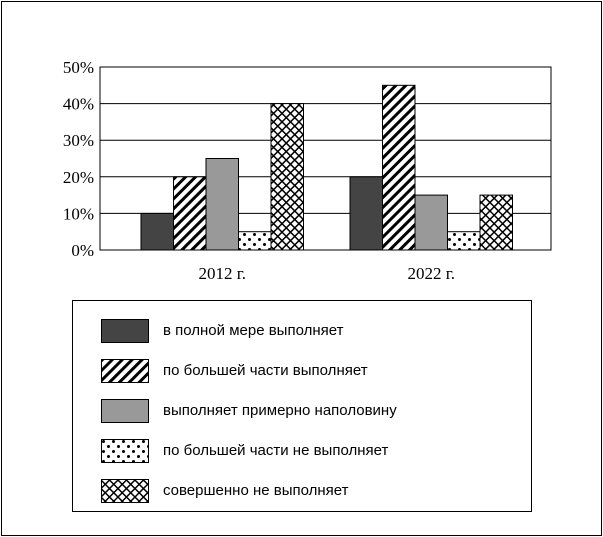 This screenshot has height=537, width=603. What do you see at coordinates (78, 140) in the screenshot?
I see `y-tick-label: 30%` at bounding box center [78, 140].